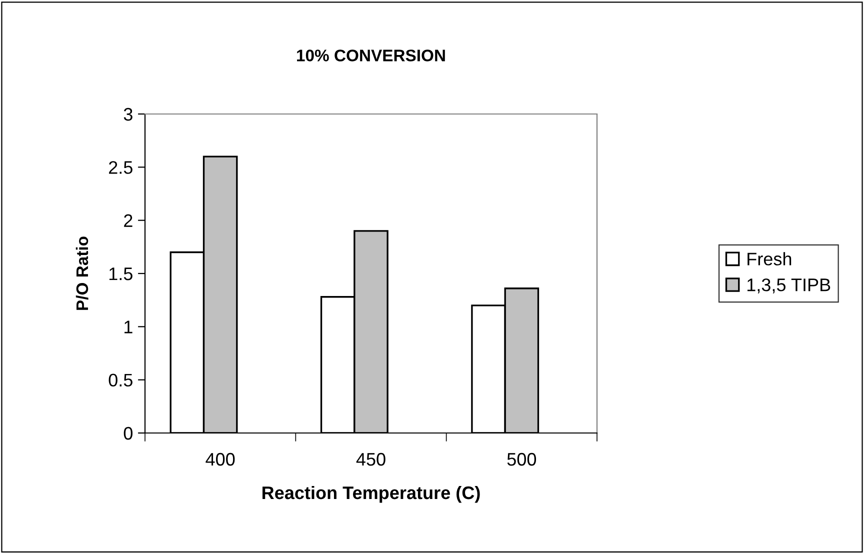 This screenshot has width=864, height=553. I want to click on y-tick-label: 1, so click(128, 327).